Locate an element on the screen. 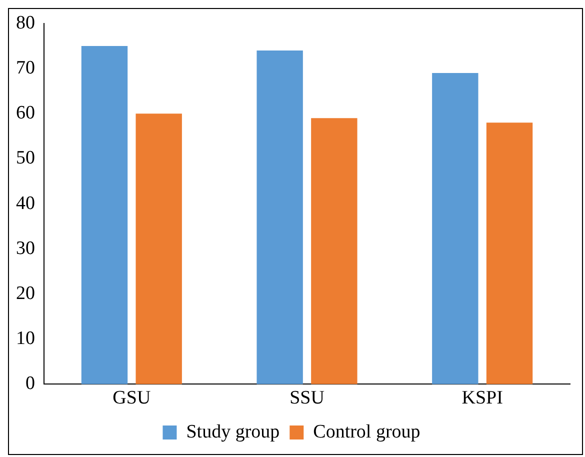 The width and height of the screenshot is (585, 457). y-tick-label: 50 is located at coordinates (25, 158).